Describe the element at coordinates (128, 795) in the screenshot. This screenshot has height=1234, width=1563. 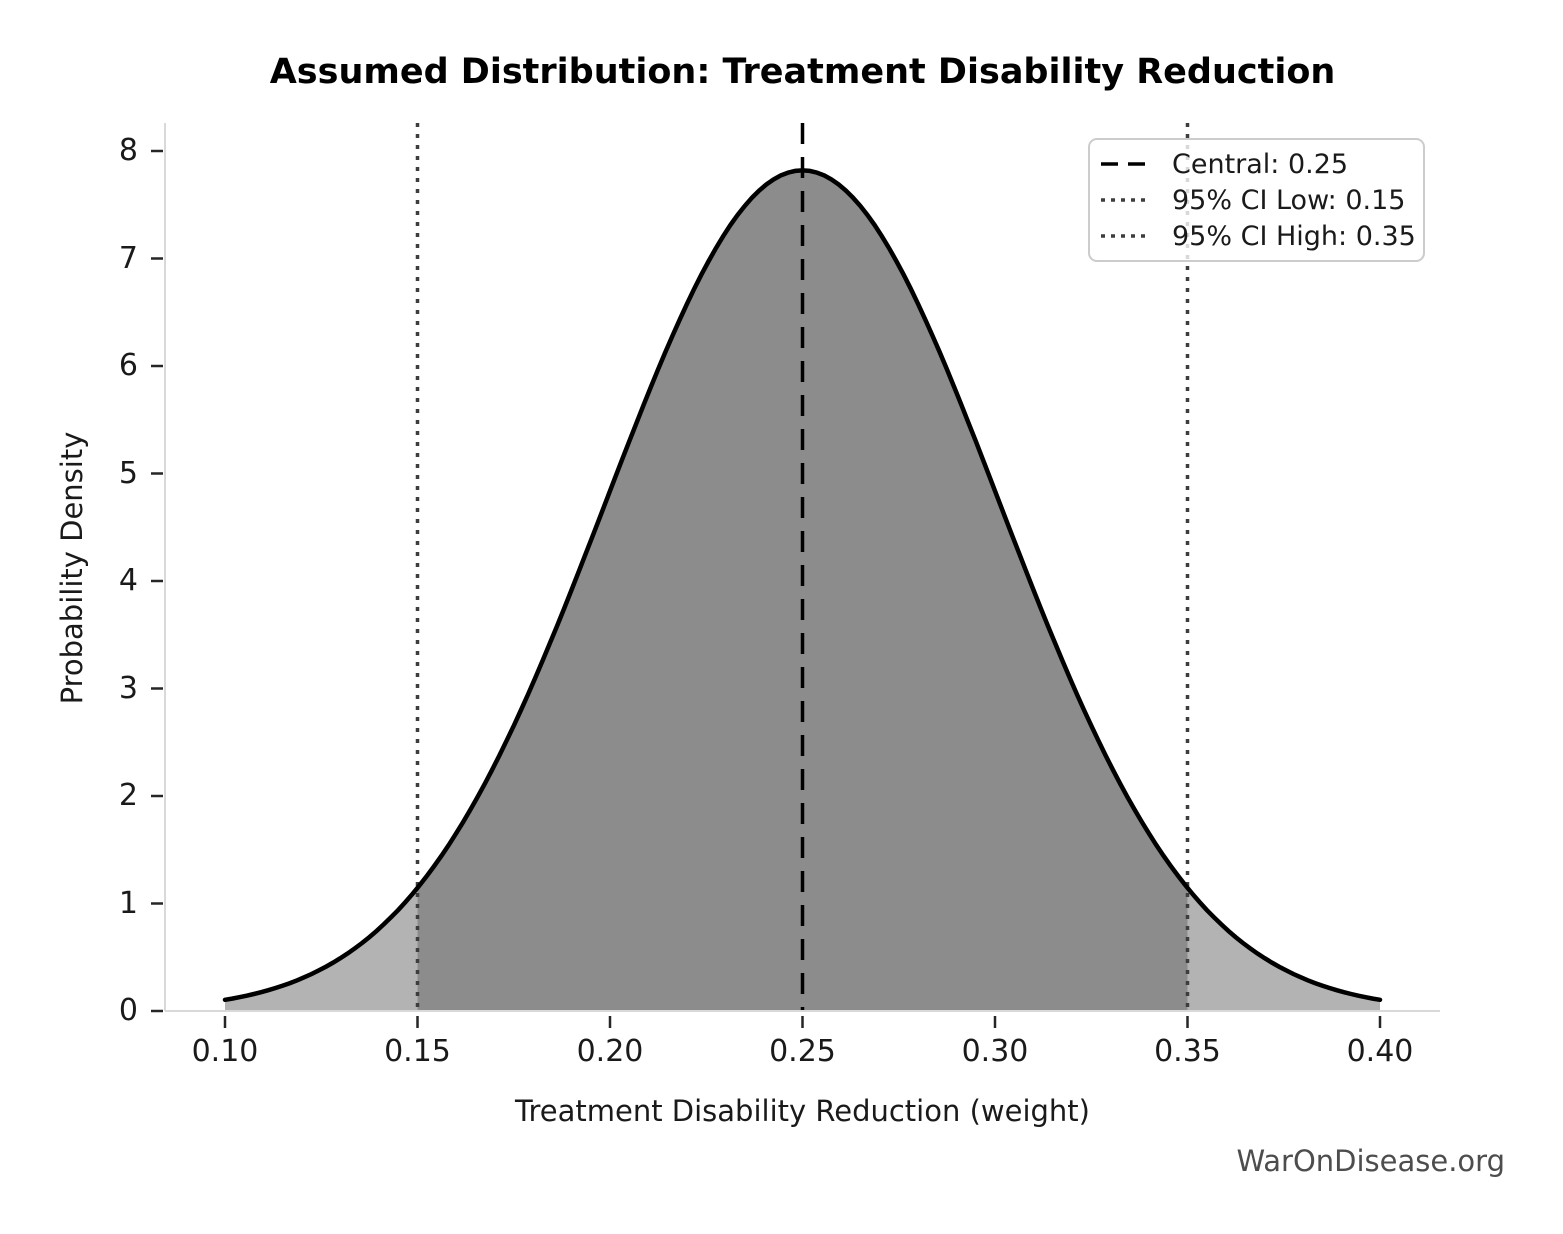
I see `y-tick-label: 2` at that location.